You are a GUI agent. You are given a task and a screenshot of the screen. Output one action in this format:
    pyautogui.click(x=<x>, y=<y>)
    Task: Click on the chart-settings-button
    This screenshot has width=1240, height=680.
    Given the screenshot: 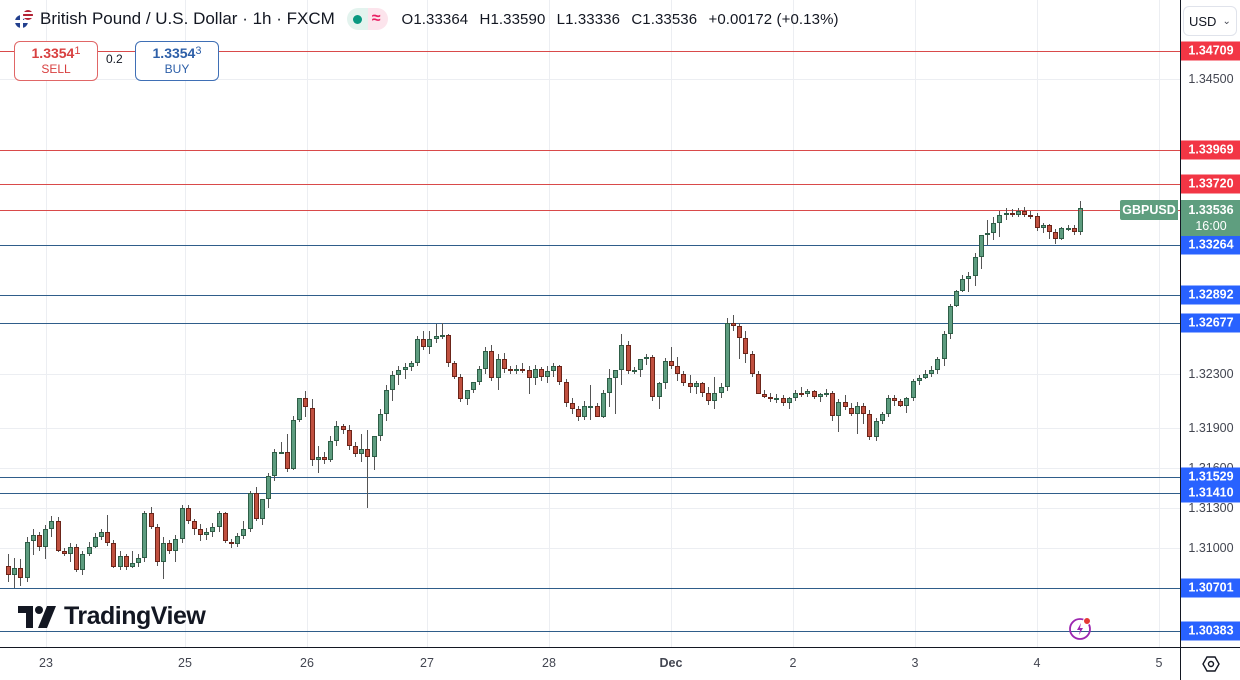 What is the action you would take?
    pyautogui.click(x=1210, y=663)
    